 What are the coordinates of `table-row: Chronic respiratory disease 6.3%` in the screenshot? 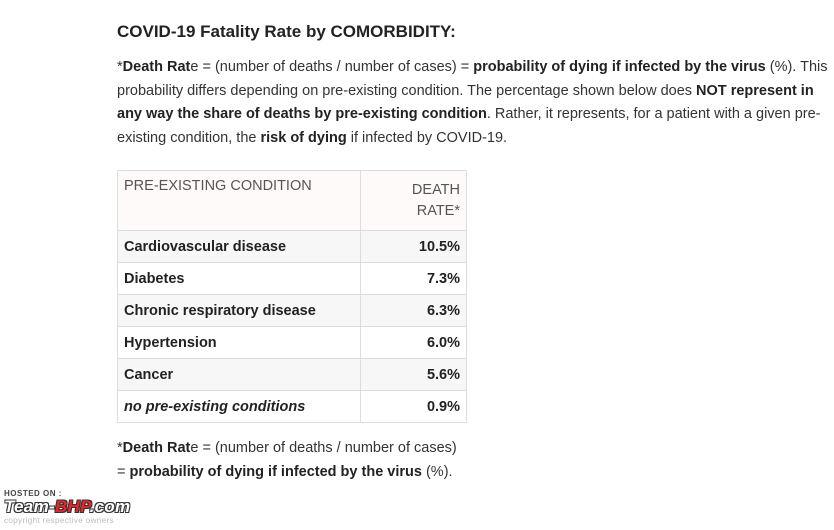 It's located at (292, 310).